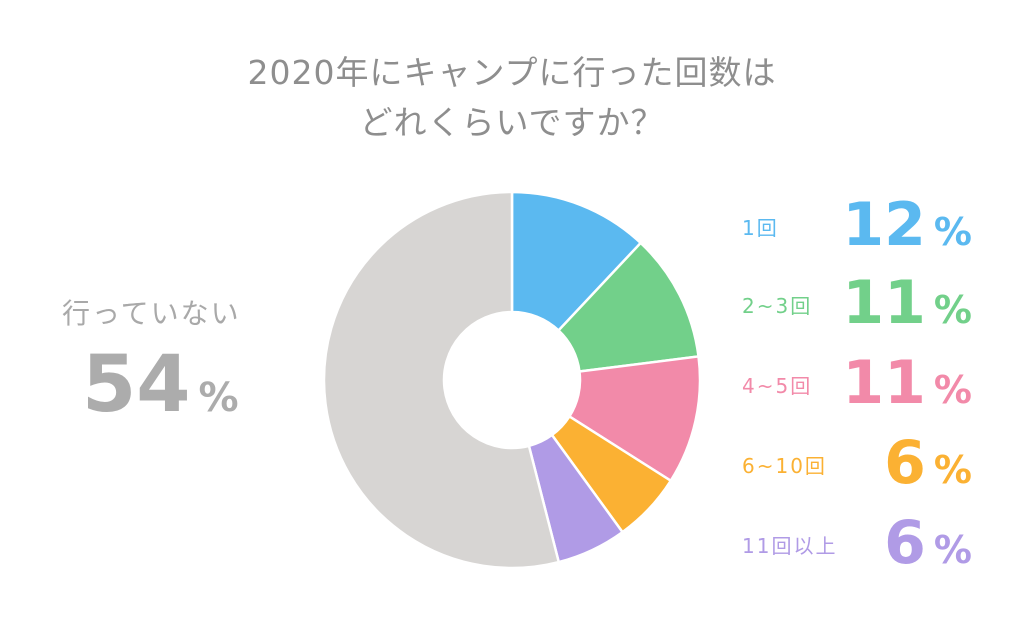  What do you see at coordinates (760, 228) in the screenshot?
I see `legend-label: 1回` at bounding box center [760, 228].